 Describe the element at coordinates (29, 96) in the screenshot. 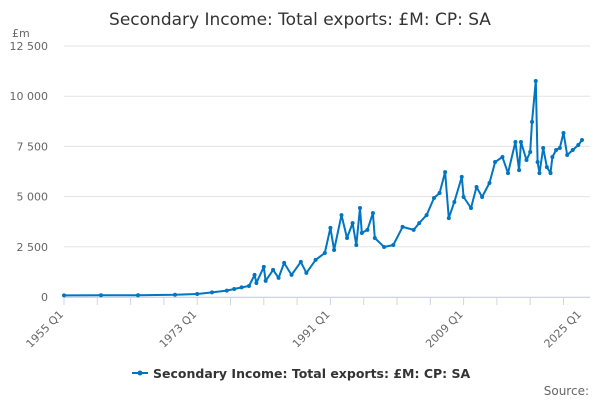

I see `y-tick-label: 10 000` at that location.